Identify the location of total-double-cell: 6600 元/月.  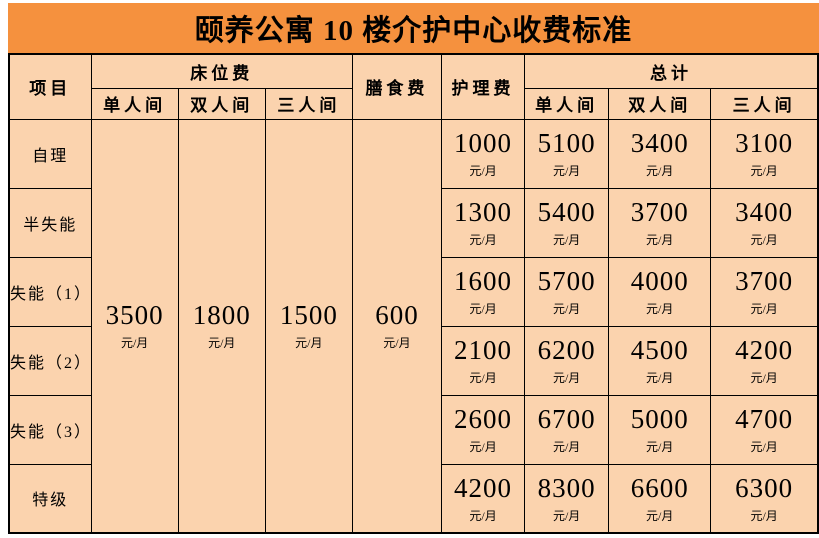
(660, 498).